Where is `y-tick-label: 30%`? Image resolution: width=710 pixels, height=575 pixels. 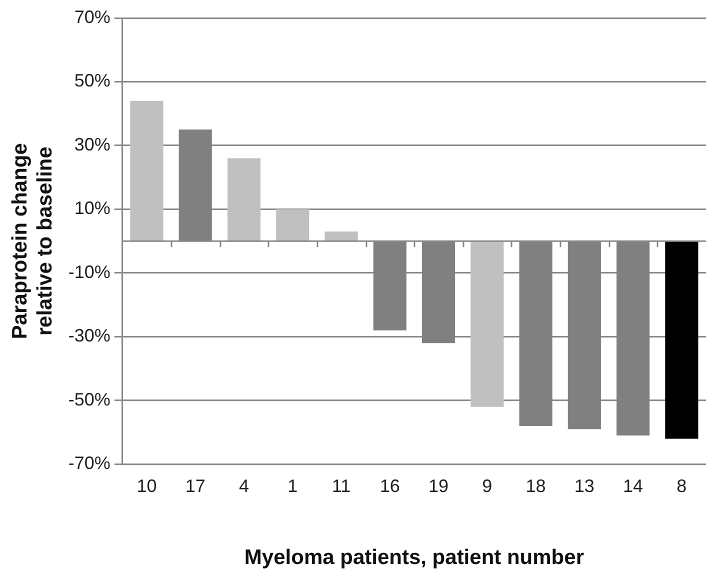
y-tick-label: 30% is located at coordinates (92, 144).